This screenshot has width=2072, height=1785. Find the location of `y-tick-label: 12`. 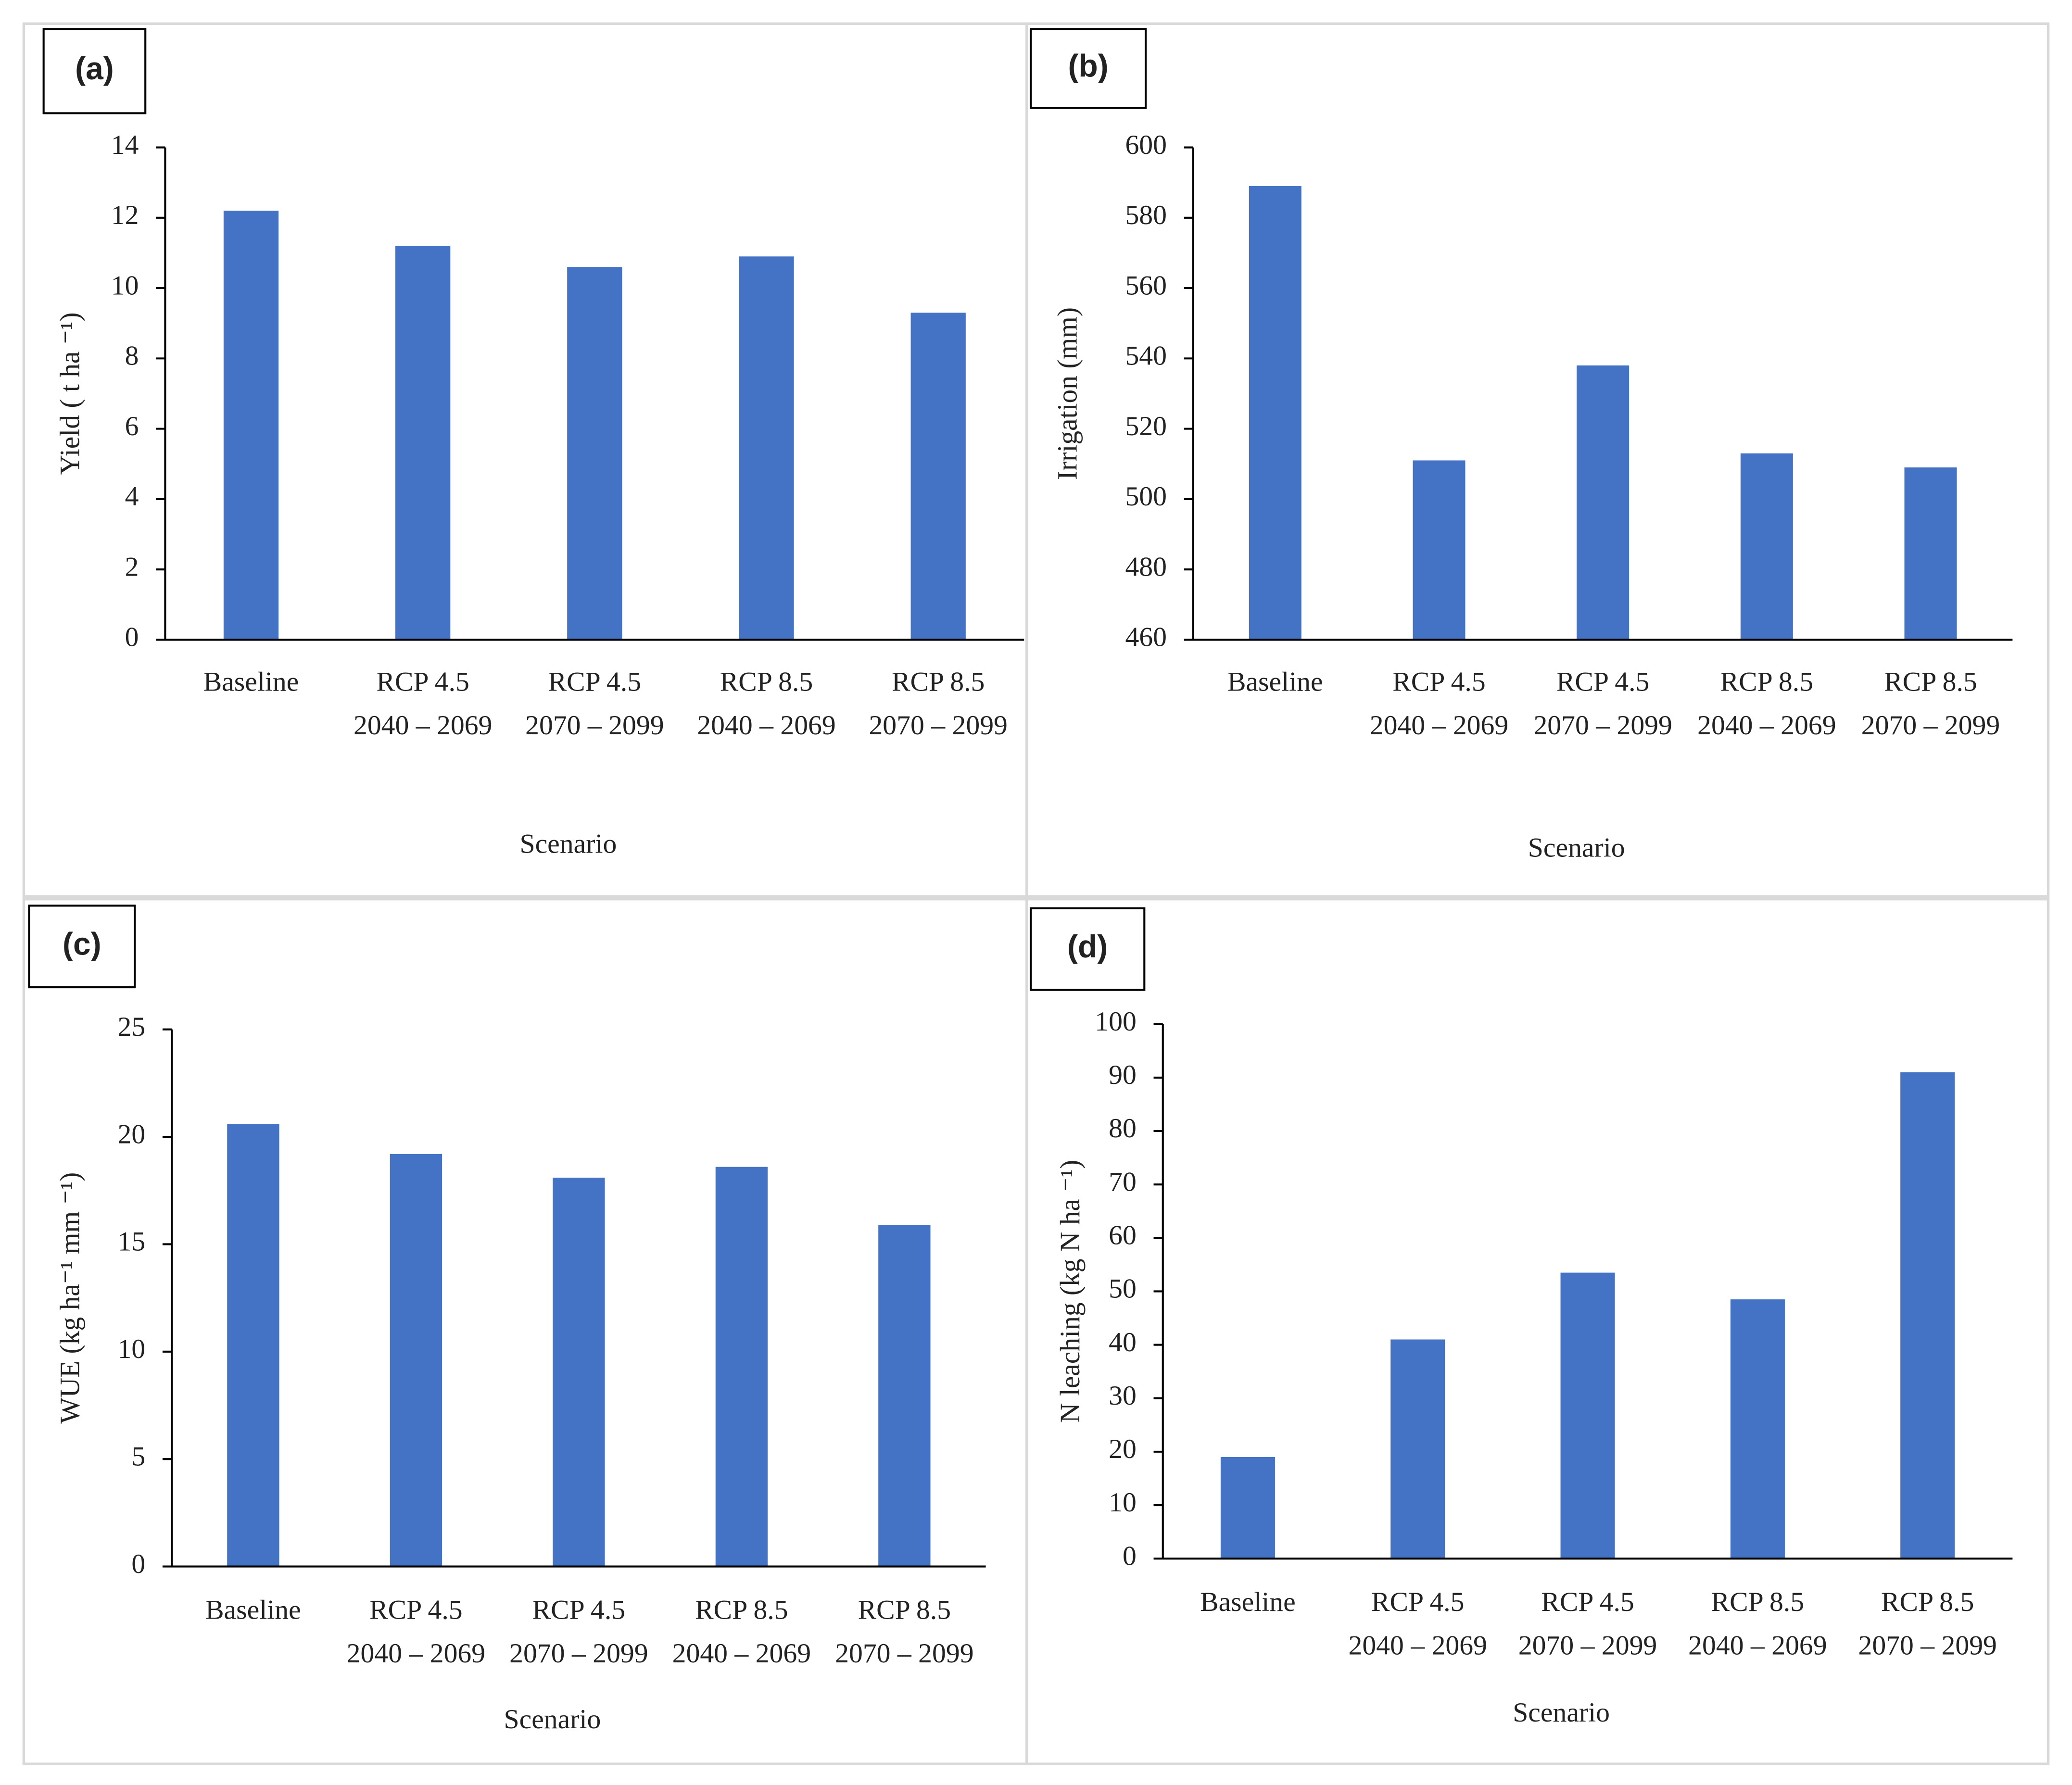

y-tick-label: 12 is located at coordinates (125, 215).